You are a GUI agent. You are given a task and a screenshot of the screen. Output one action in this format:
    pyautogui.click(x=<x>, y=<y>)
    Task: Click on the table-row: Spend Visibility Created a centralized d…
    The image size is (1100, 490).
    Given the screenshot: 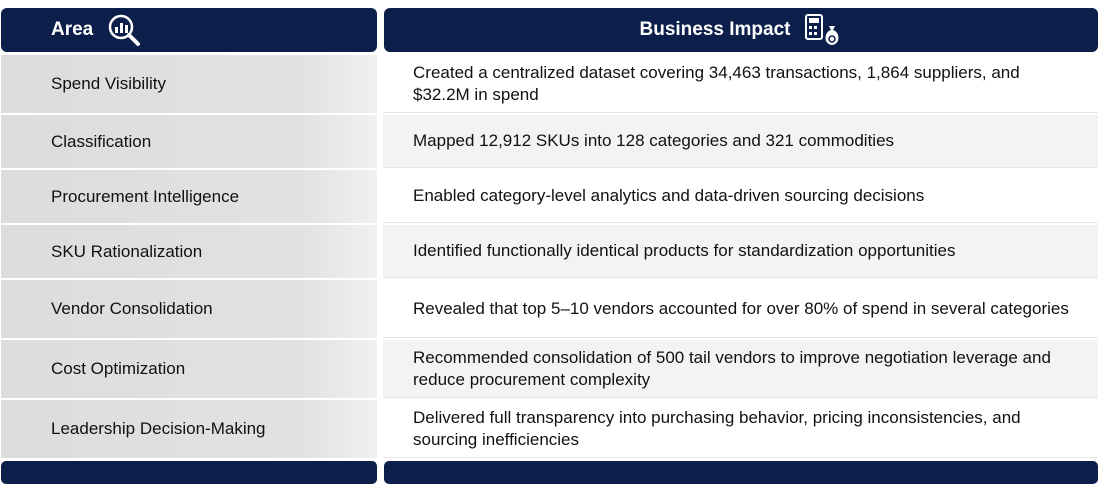 What is the action you would take?
    pyautogui.click(x=549, y=84)
    